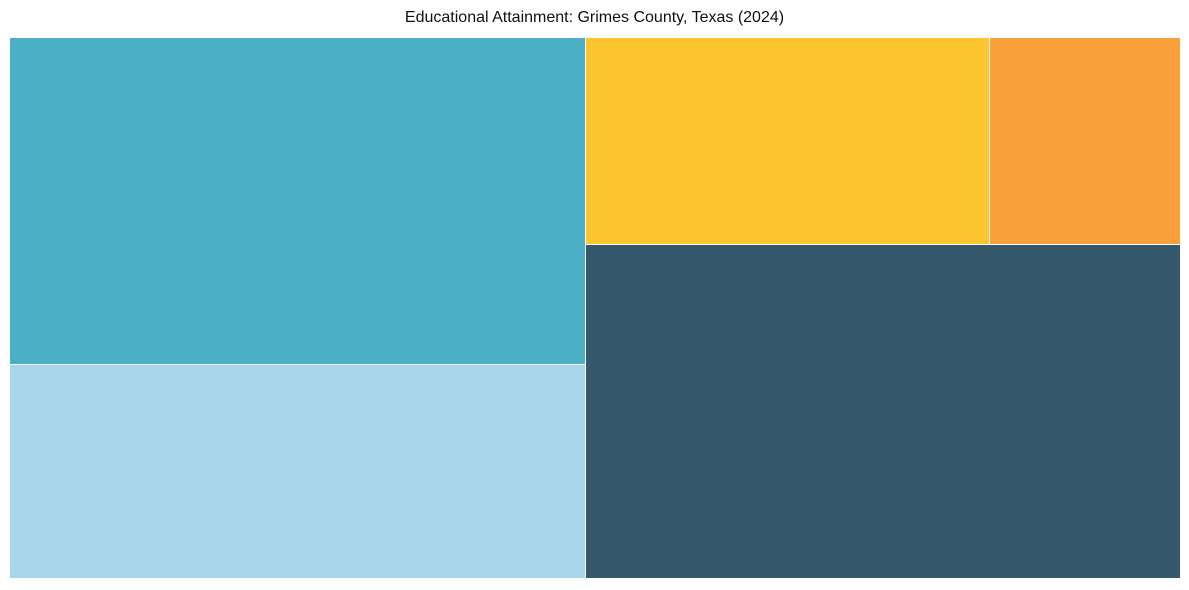 Image resolution: width=1189 pixels, height=590 pixels. What do you see at coordinates (788, 141) in the screenshot?
I see `treemap-tile-yellow-segment` at bounding box center [788, 141].